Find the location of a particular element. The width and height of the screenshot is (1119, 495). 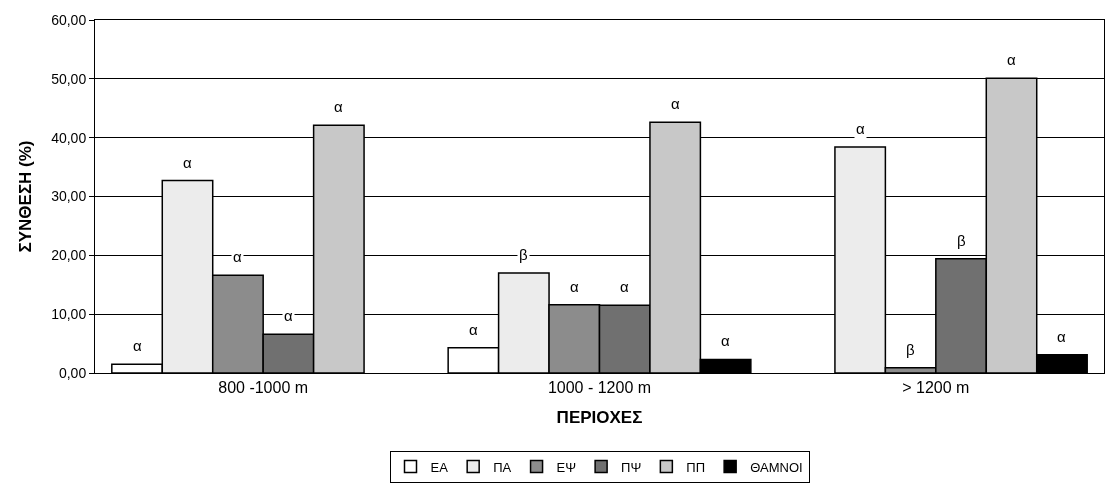

legend-label: ΘΑΜΝΟΙ is located at coordinates (776, 467).